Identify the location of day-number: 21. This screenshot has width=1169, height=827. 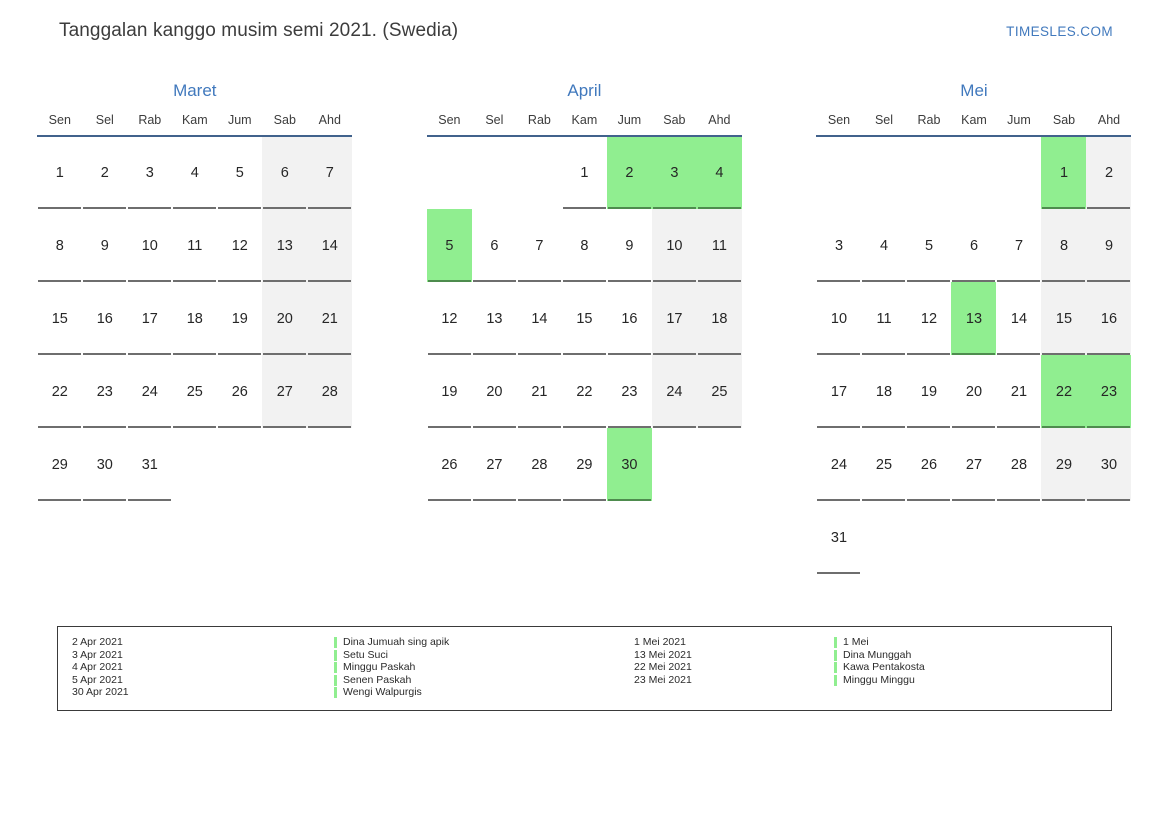
(1019, 391).